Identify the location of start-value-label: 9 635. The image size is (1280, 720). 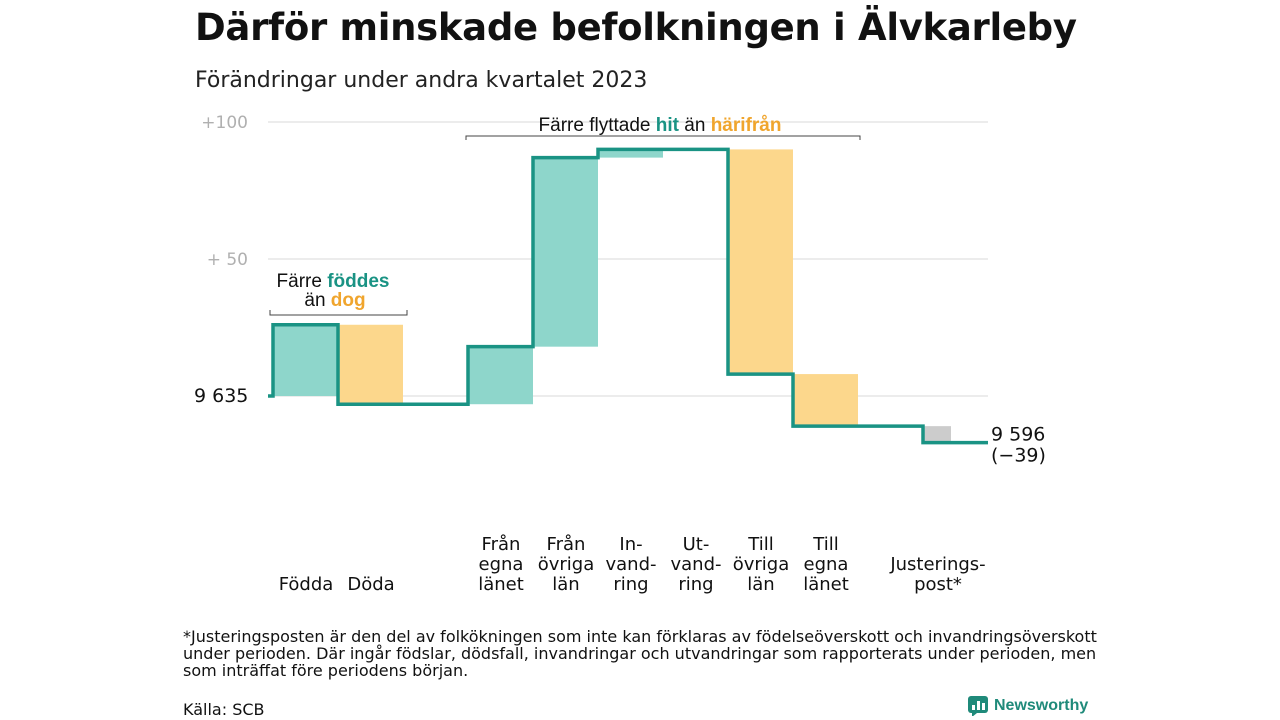
(221, 396).